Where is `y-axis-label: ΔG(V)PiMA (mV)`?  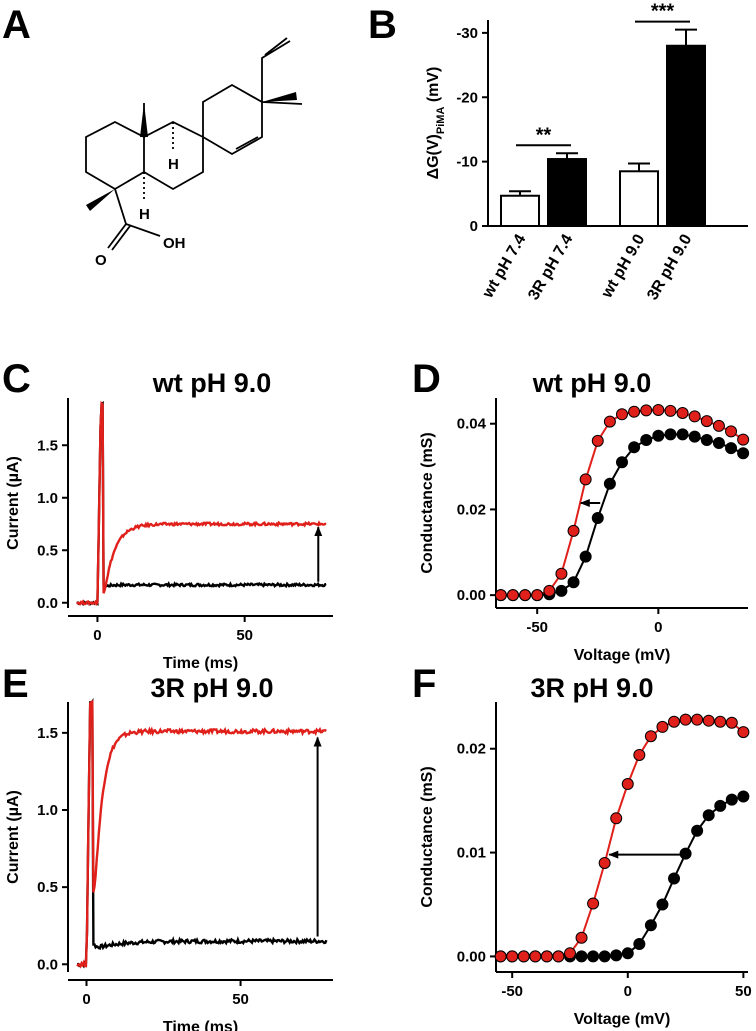 y-axis-label: ΔG(V)PiMA (mV) is located at coordinates (436, 123).